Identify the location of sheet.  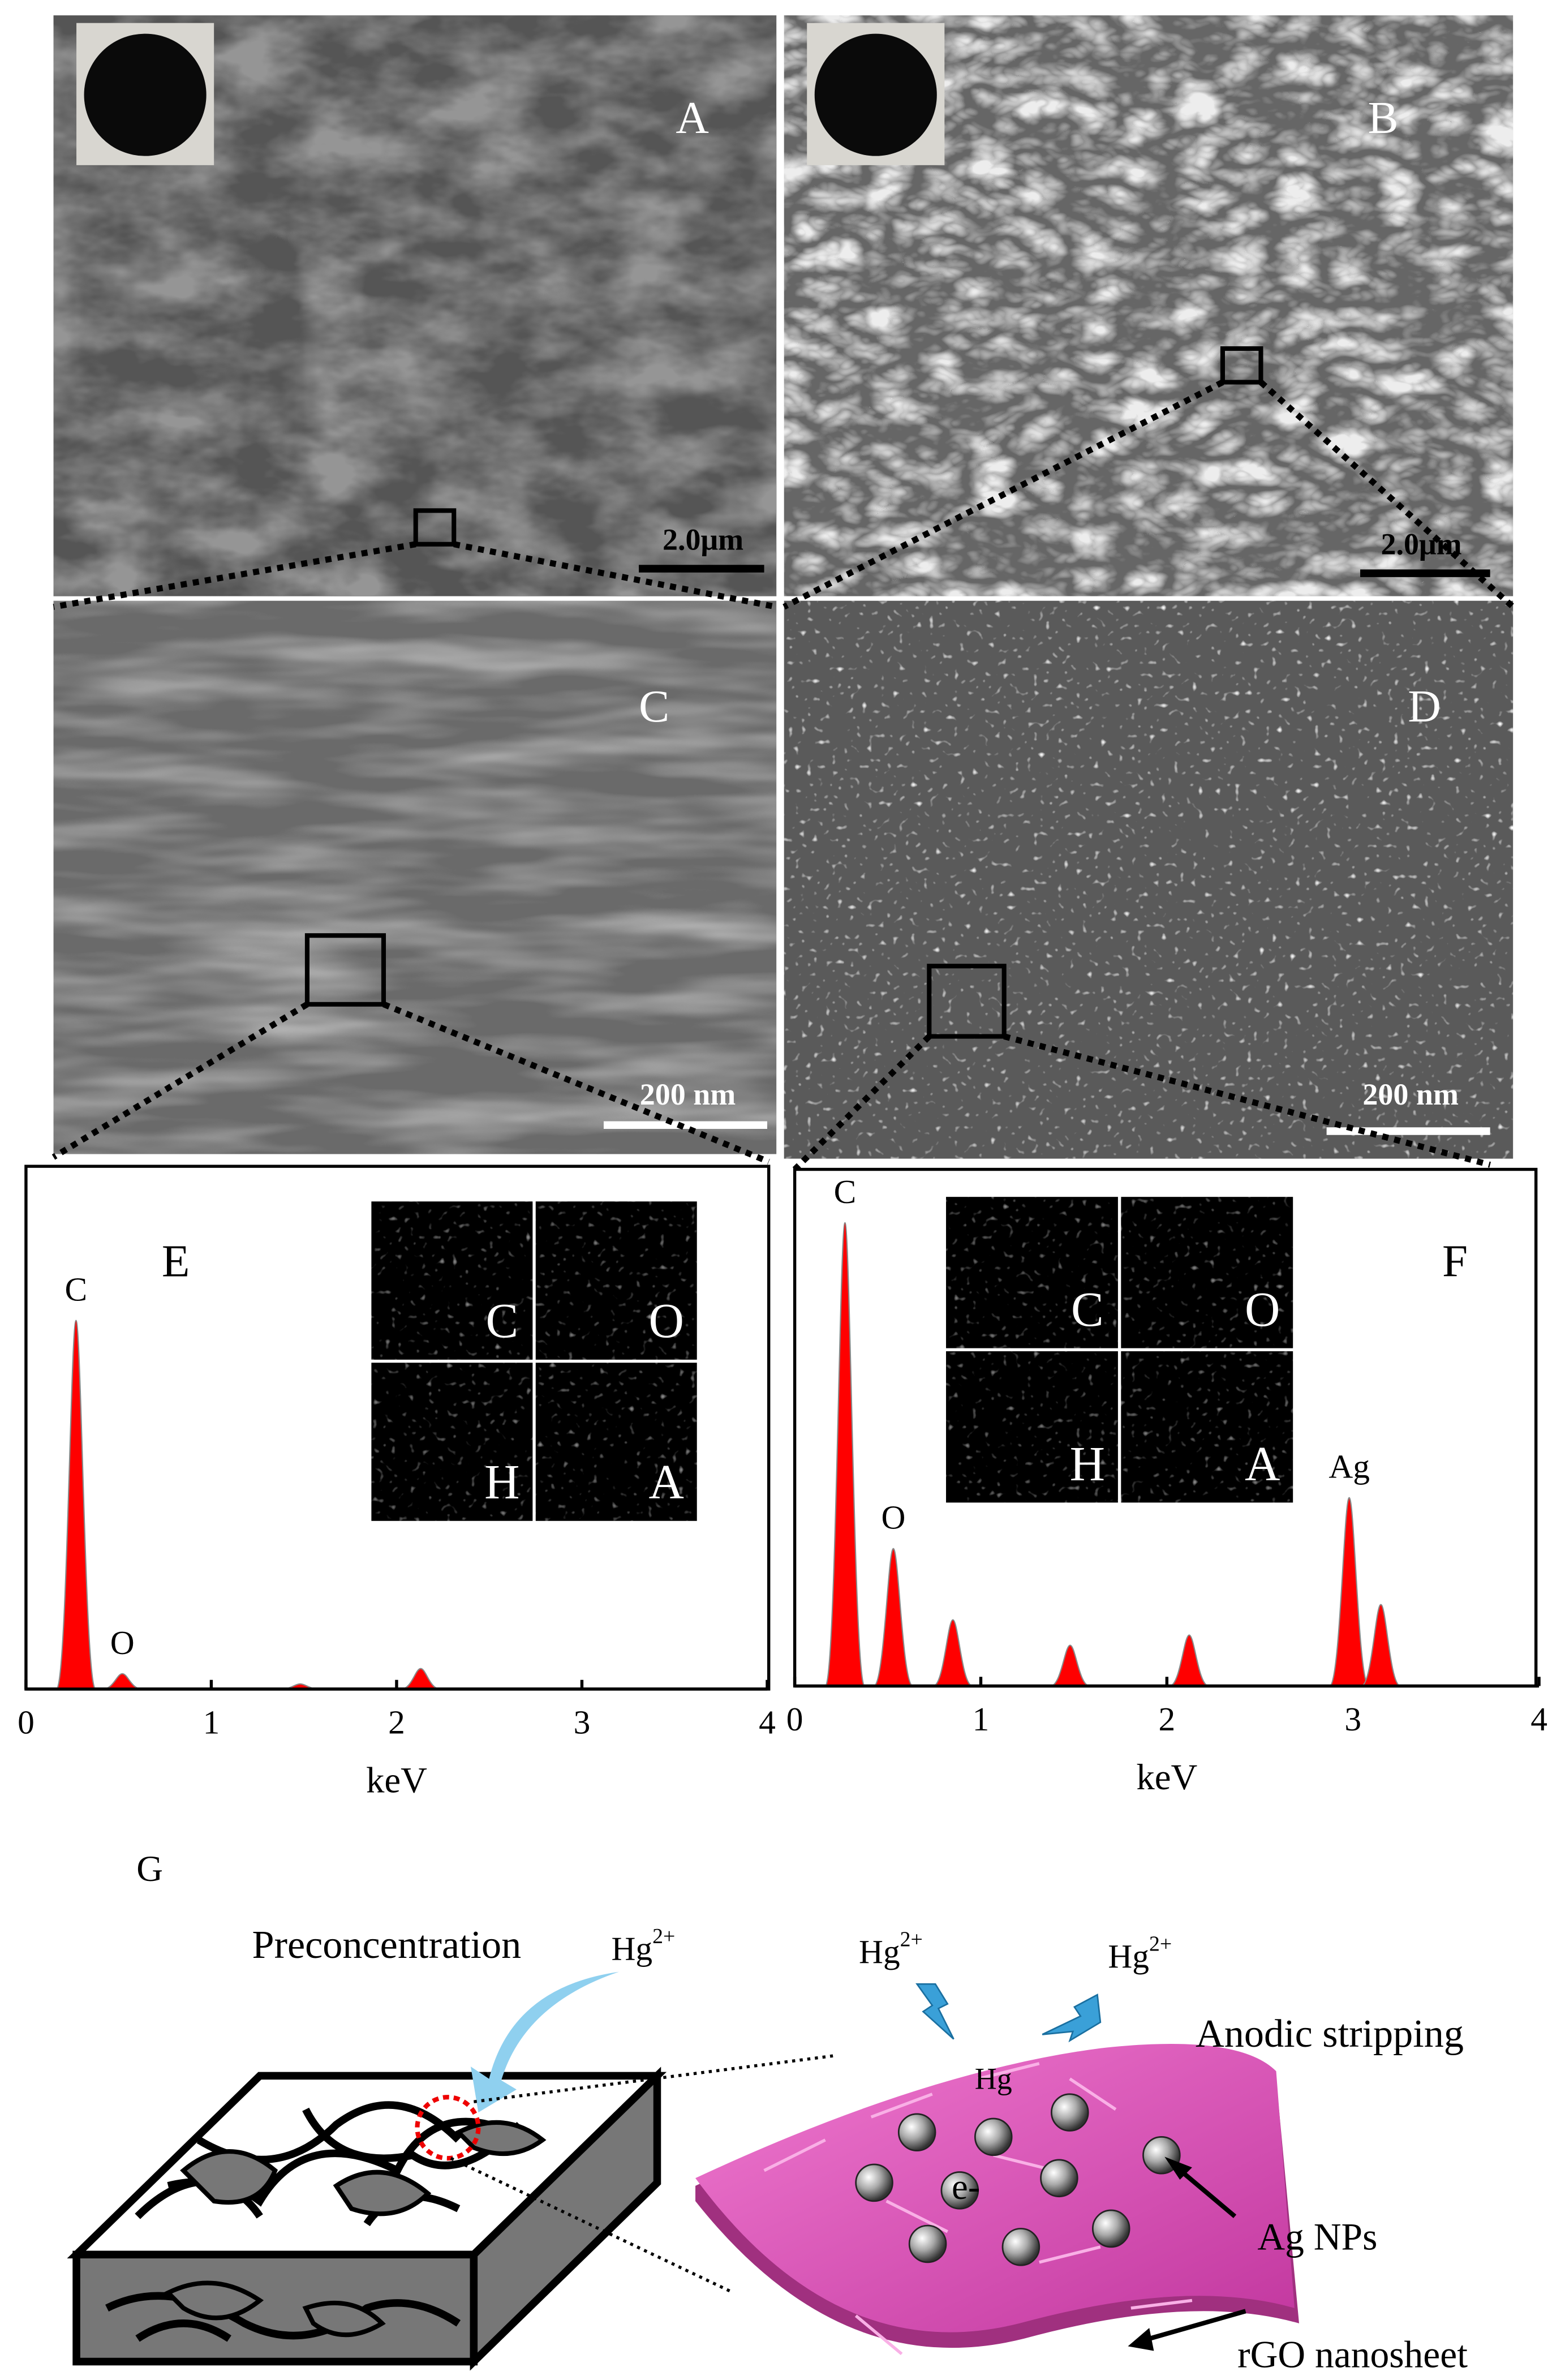
(995, 2187).